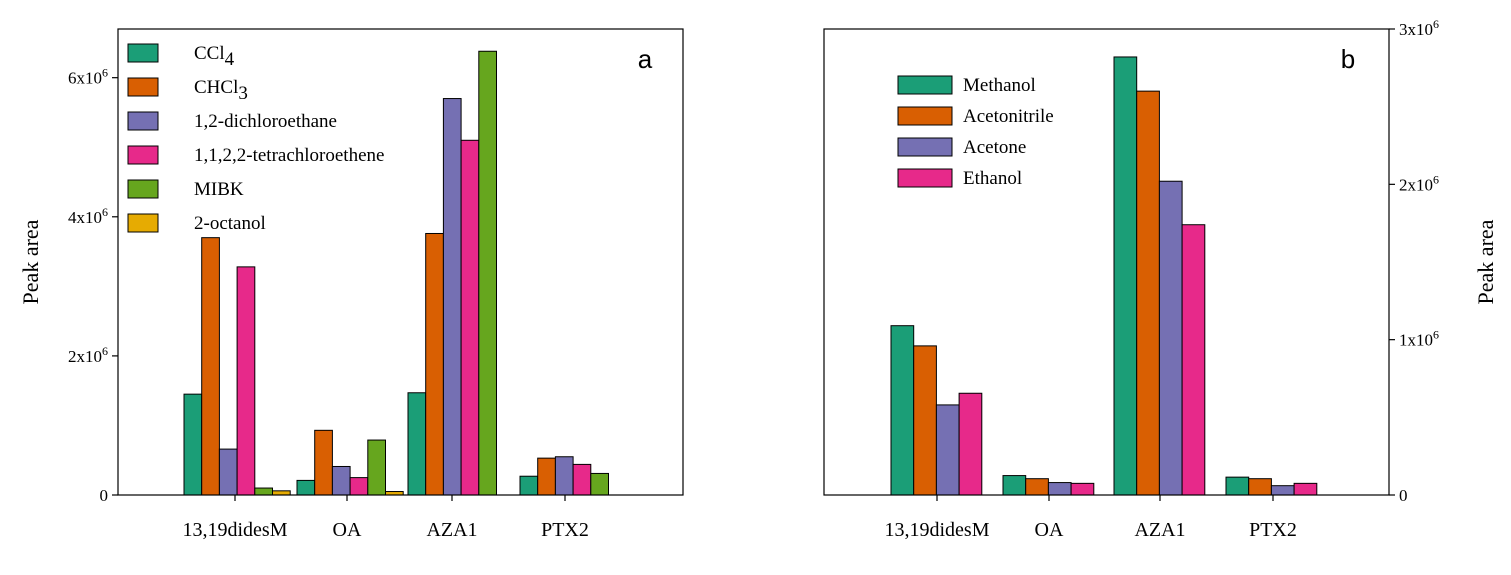 The height and width of the screenshot is (575, 1511). What do you see at coordinates (645, 59) in the screenshot?
I see `panel-label: a` at bounding box center [645, 59].